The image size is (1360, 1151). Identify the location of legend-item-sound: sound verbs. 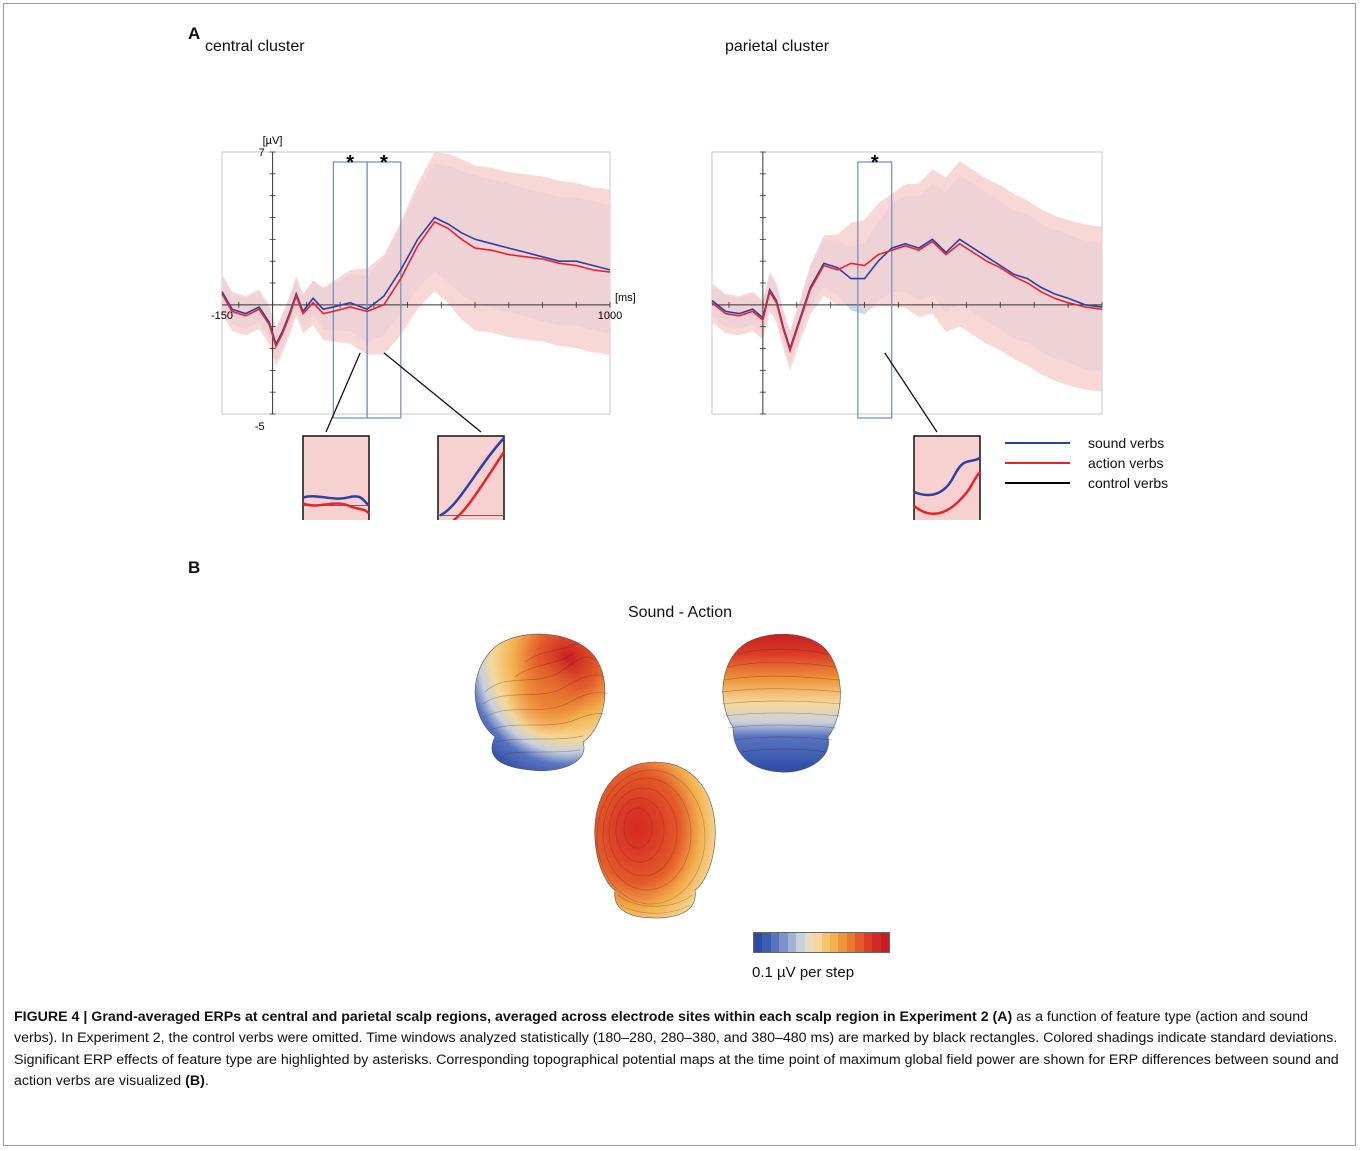
(1086, 443).